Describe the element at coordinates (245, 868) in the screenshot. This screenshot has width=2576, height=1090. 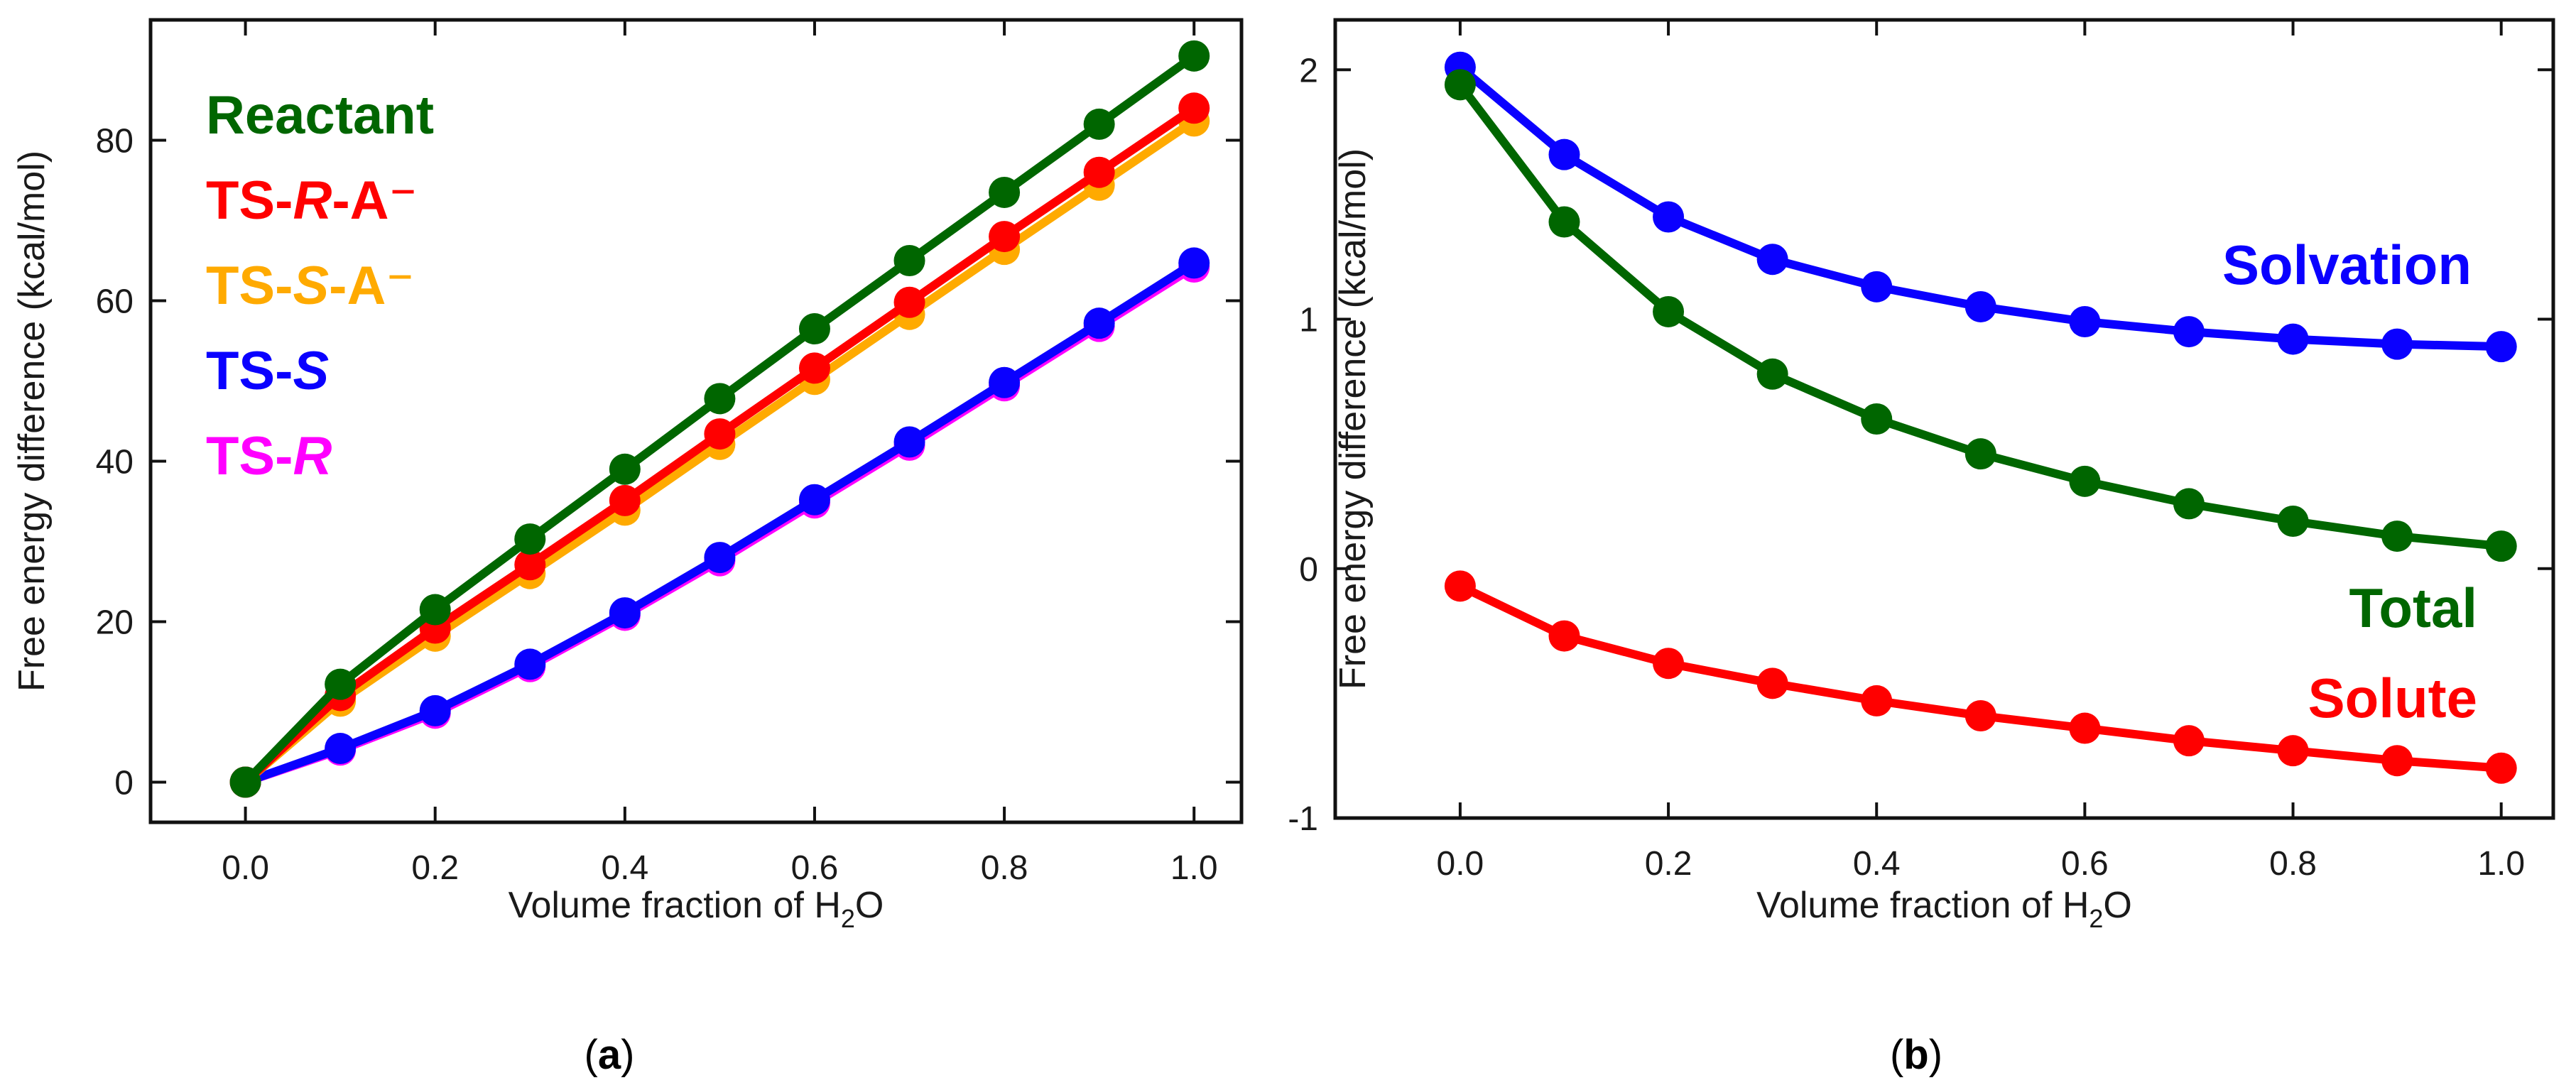
I see `panel-a-x-tick-label: 0.0` at that location.